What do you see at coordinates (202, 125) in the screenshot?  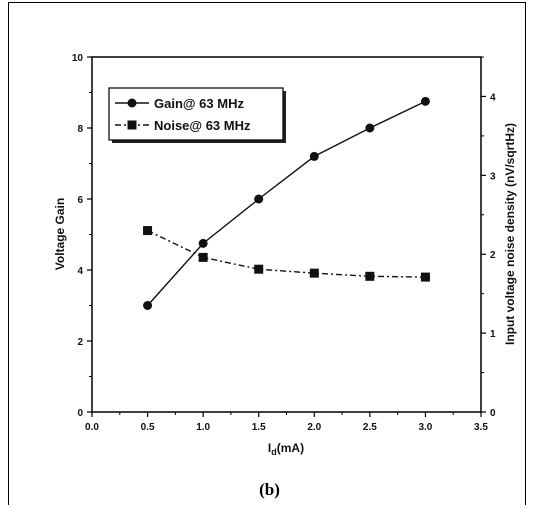 I see `legend-label: Noise@ 63 MHz` at bounding box center [202, 125].